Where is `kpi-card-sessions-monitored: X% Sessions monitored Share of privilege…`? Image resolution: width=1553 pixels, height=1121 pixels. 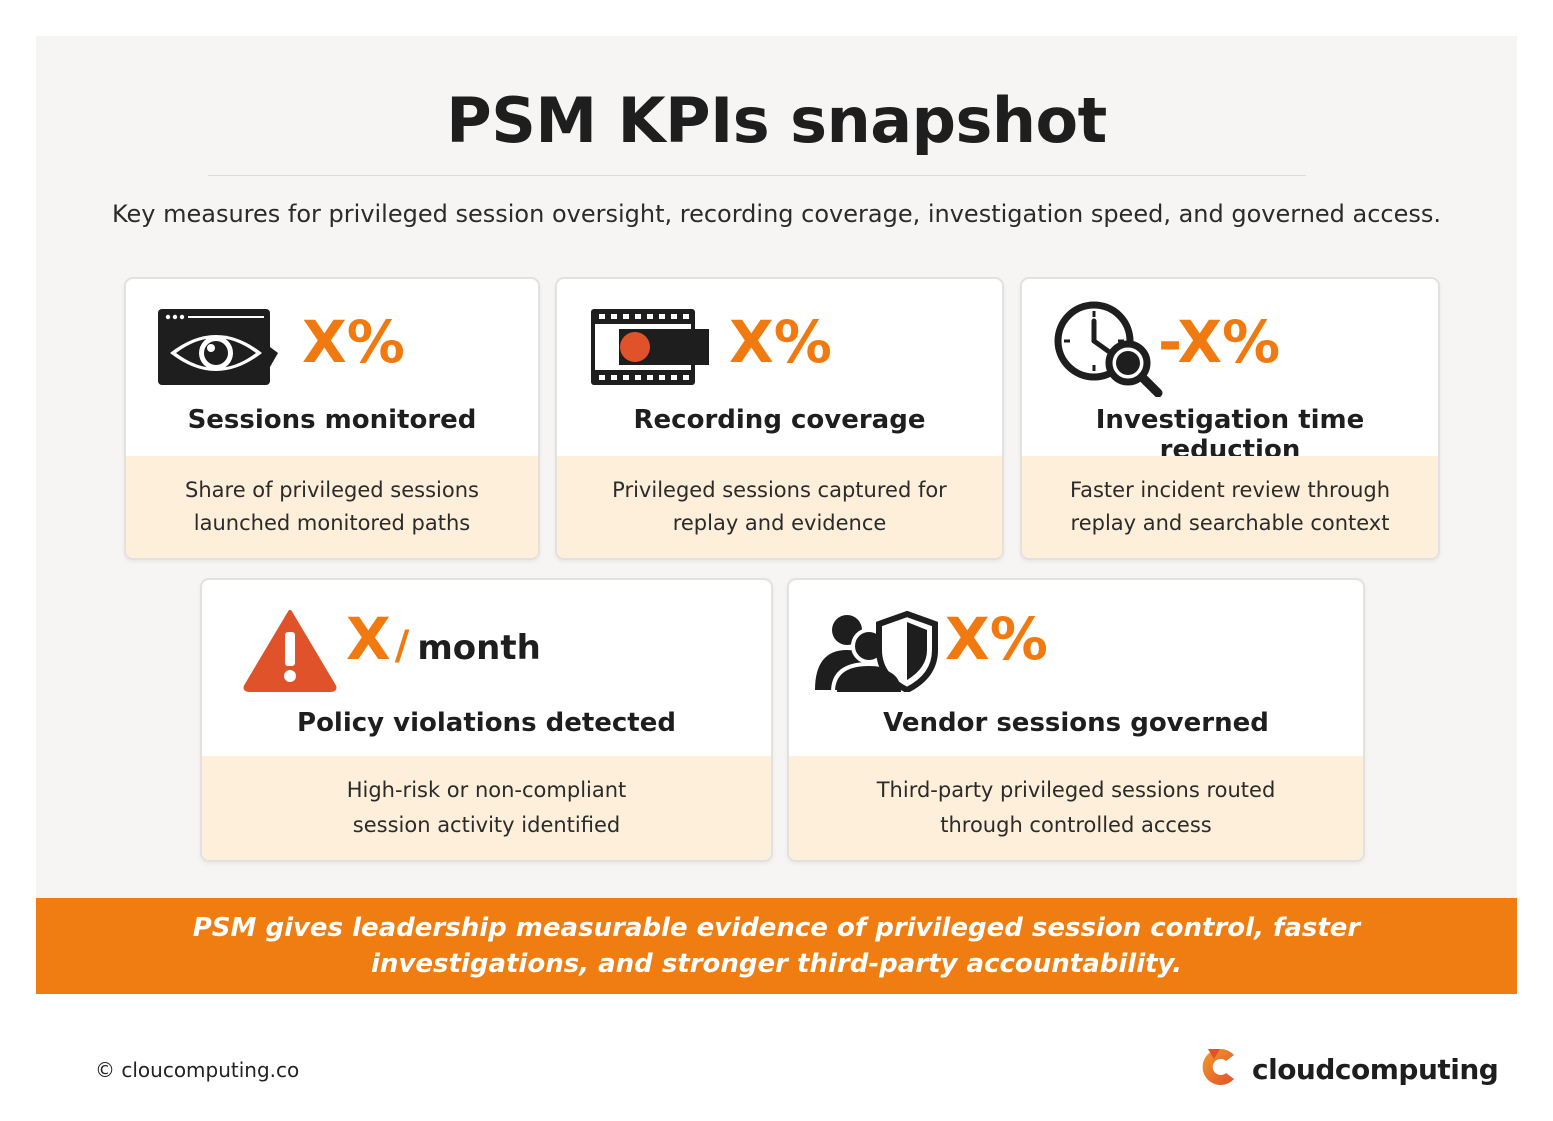 kpi-card-sessions-monitored: X% Sessions monitored Share of privilege… is located at coordinates (332, 418).